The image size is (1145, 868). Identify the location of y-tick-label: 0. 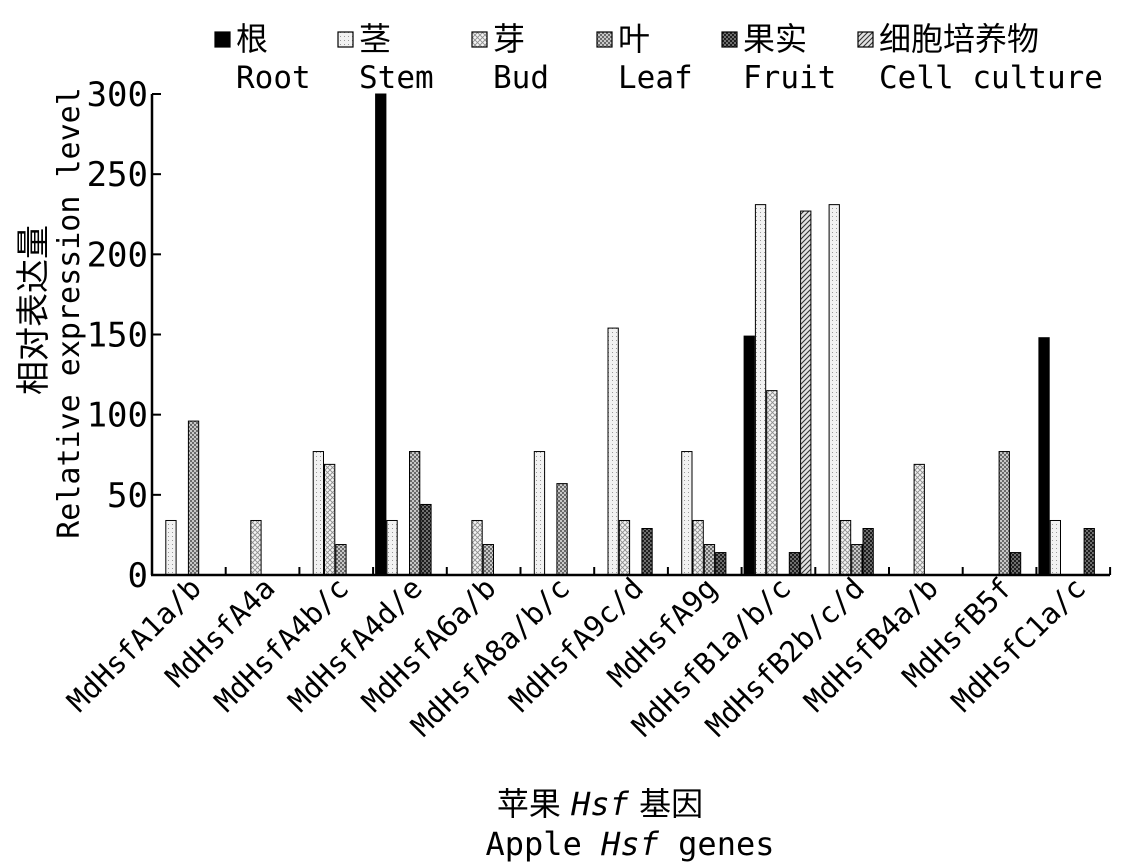
(138, 576).